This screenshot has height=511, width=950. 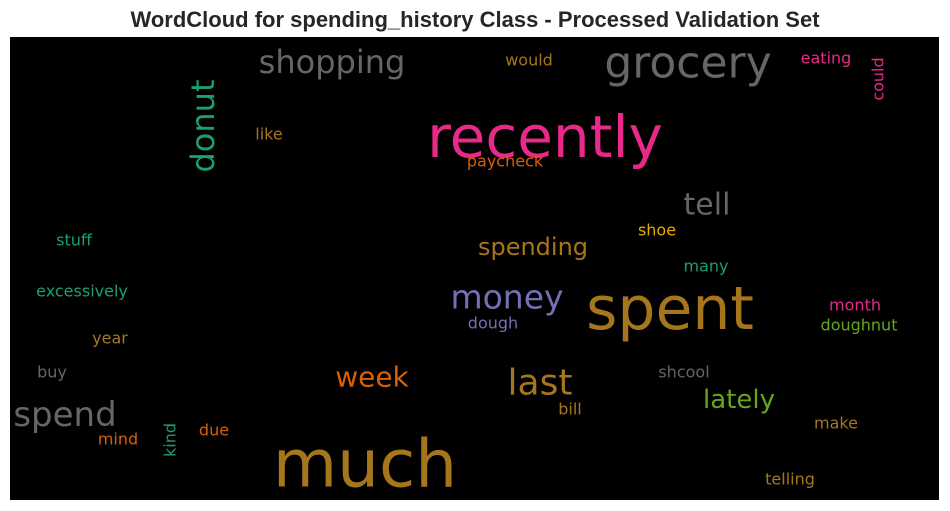 What do you see at coordinates (533, 247) in the screenshot?
I see `cloud-word-spending: spending` at bounding box center [533, 247].